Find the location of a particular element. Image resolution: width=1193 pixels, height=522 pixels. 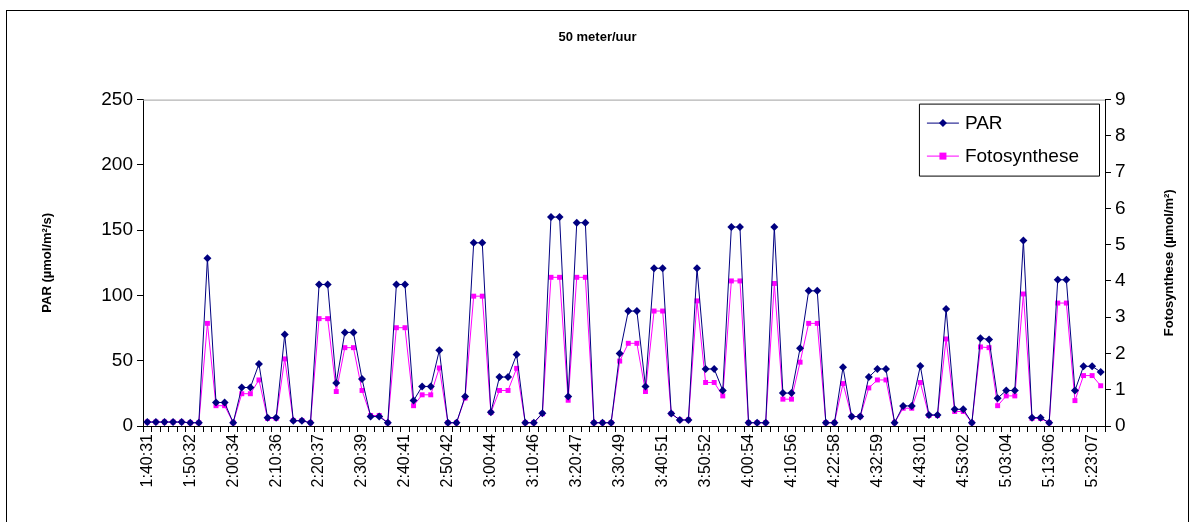

x-tick-label: 5:23:07 is located at coordinates (1091, 460).